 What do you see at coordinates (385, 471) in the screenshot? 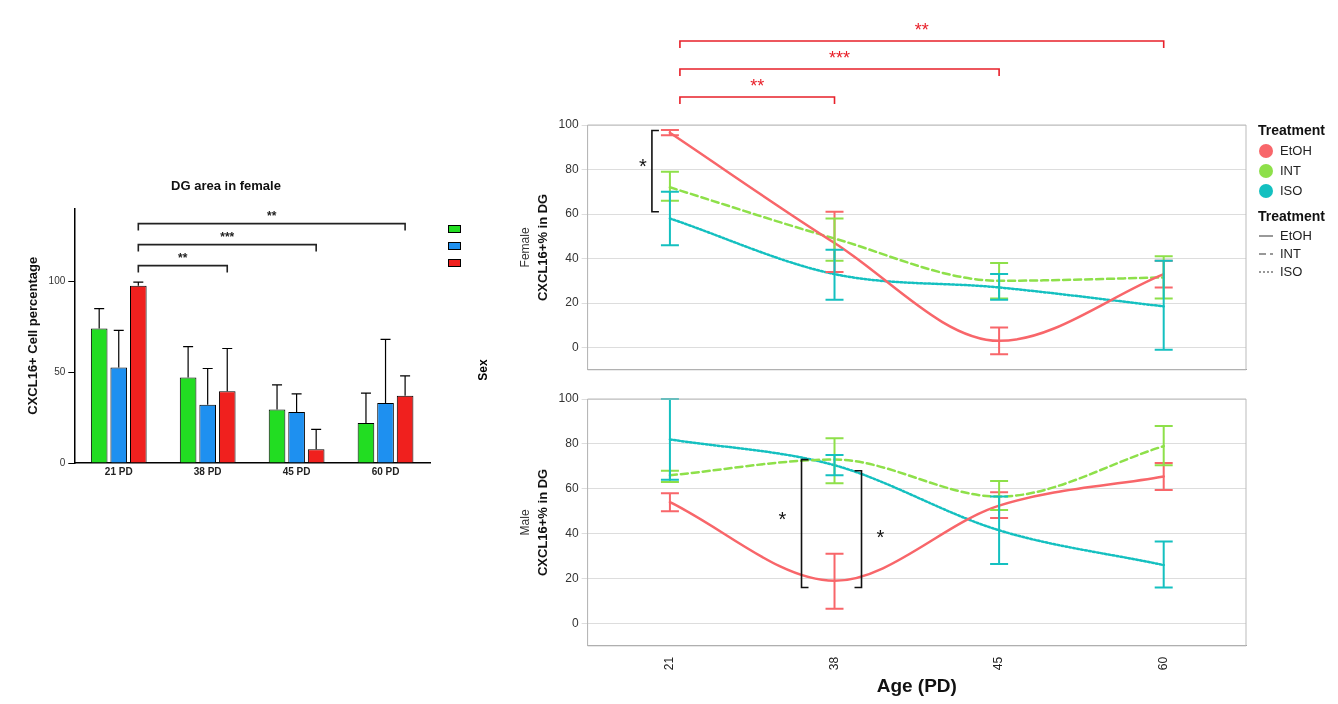
I see `x-tick-label: 60 PD` at bounding box center [385, 471].